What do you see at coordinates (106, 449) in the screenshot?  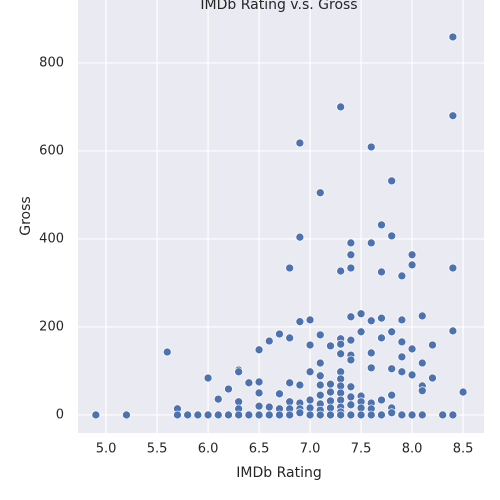 I see `x-tick-label: 5.0` at bounding box center [106, 449].